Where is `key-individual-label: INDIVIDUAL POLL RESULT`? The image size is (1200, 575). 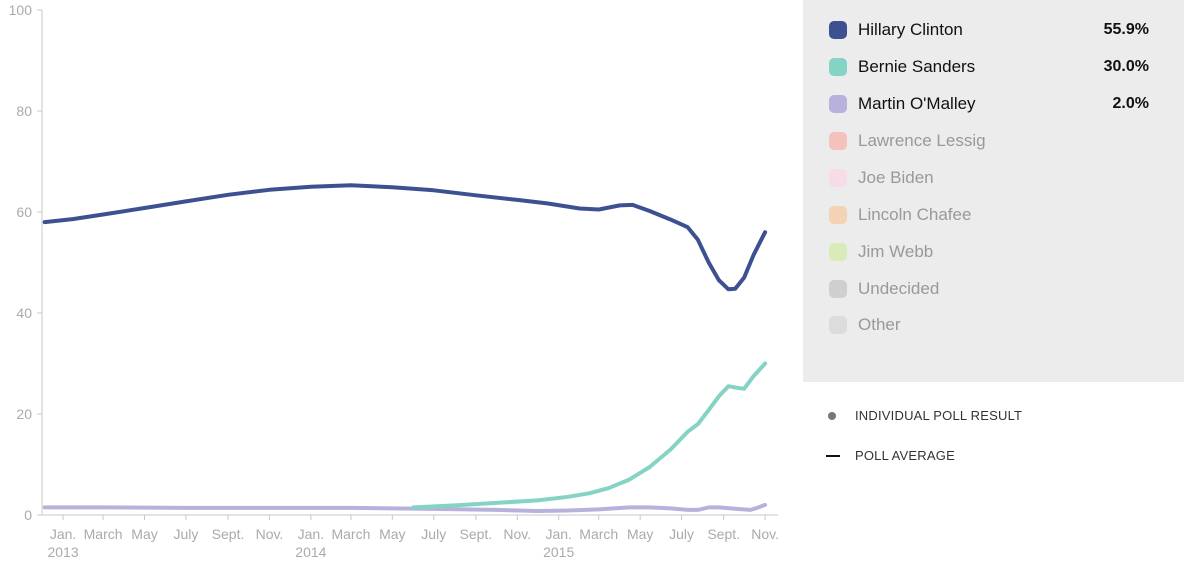 key-individual-label: INDIVIDUAL POLL RESULT is located at coordinates (939, 415).